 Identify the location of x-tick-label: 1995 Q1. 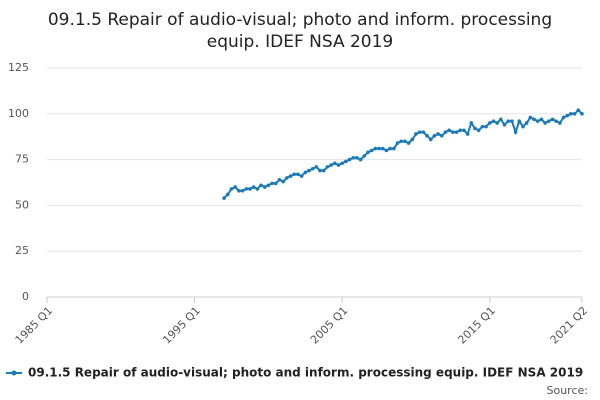
(181, 325).